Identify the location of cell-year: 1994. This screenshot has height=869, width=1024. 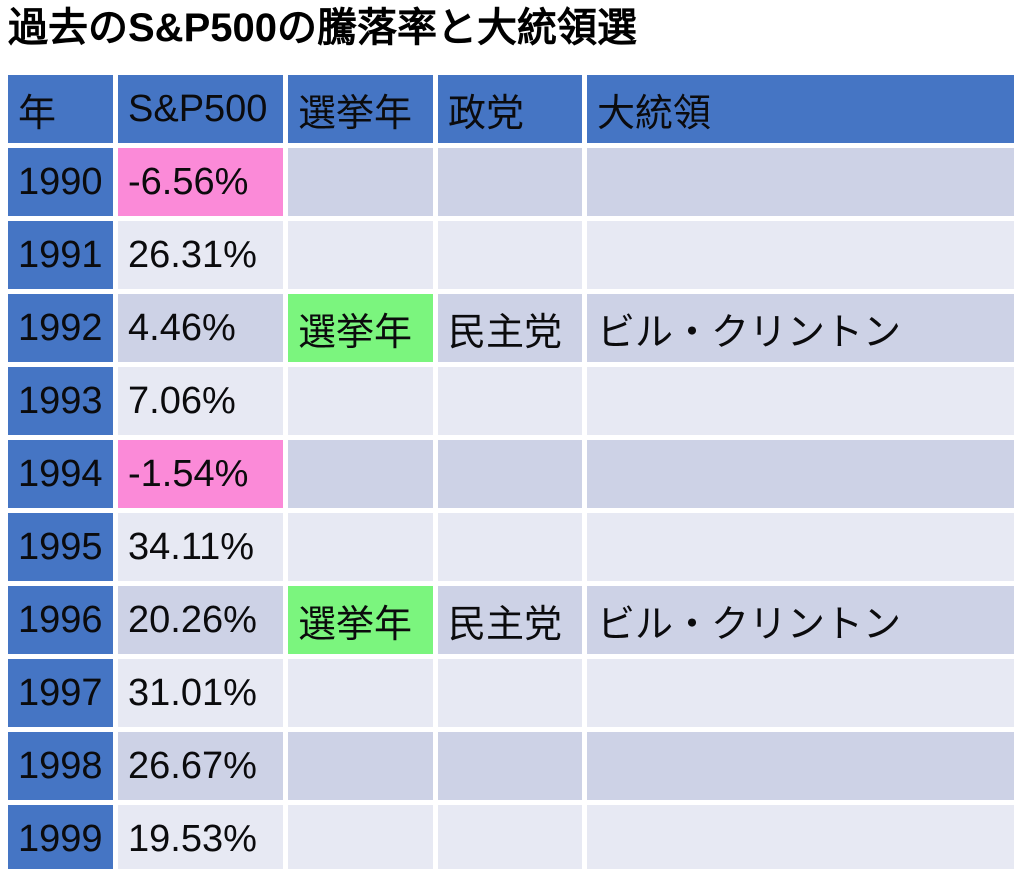
(60, 474).